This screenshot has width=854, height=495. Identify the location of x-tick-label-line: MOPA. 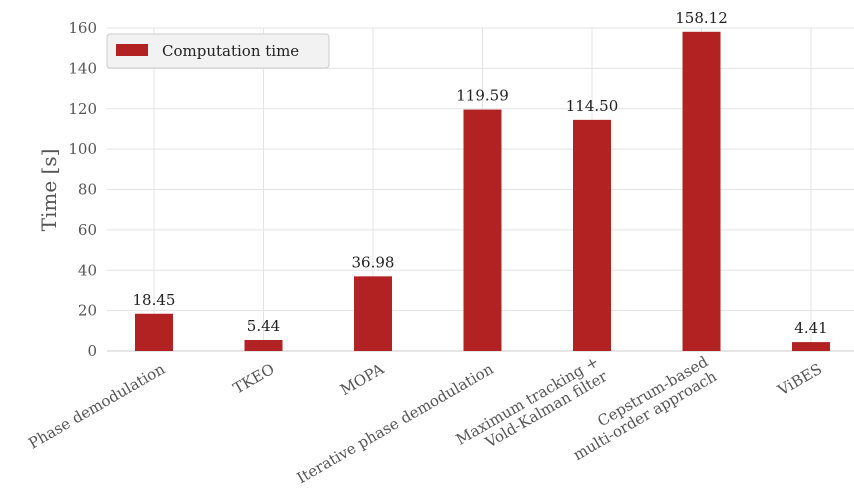
(362, 379).